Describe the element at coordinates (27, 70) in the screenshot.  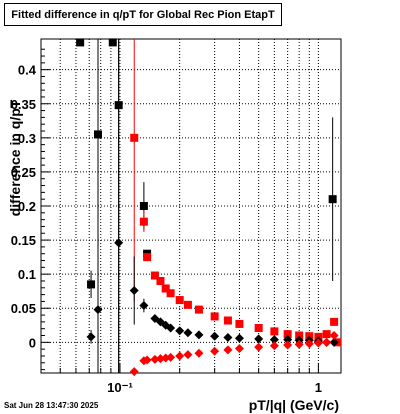
I see `y-tick-label: 0.4` at that location.